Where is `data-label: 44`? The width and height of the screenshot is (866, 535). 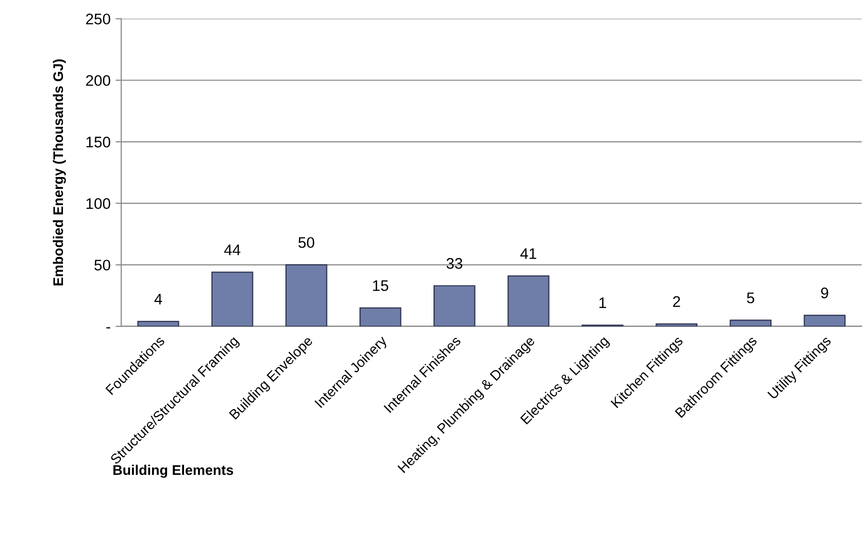 data-label: 44 is located at coordinates (232, 250).